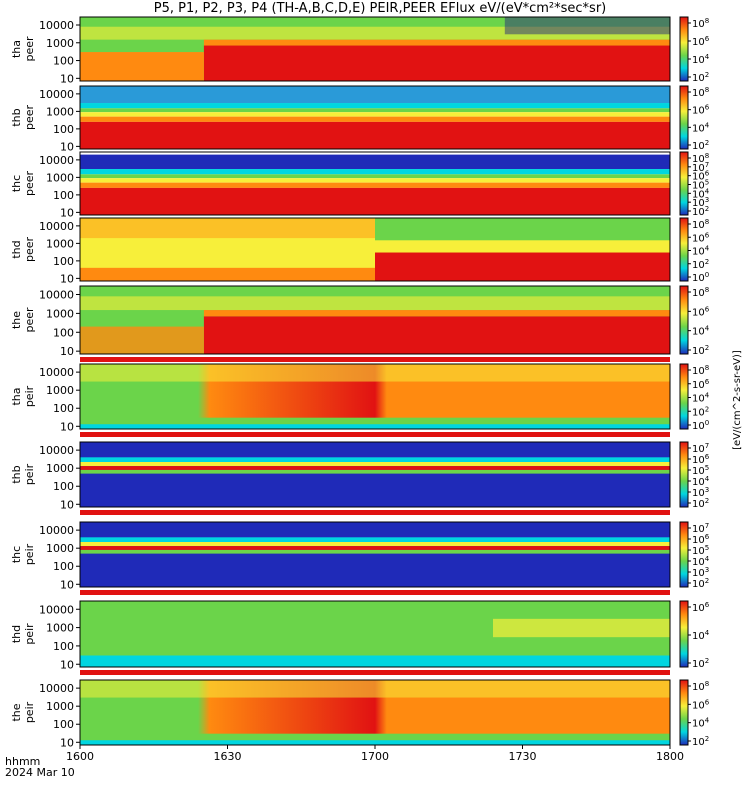  I want to click on panel-the-peir: 10000 1000 100 10 the peir 10⁸ 10⁶ 10⁴ 10², so click(360, 714).